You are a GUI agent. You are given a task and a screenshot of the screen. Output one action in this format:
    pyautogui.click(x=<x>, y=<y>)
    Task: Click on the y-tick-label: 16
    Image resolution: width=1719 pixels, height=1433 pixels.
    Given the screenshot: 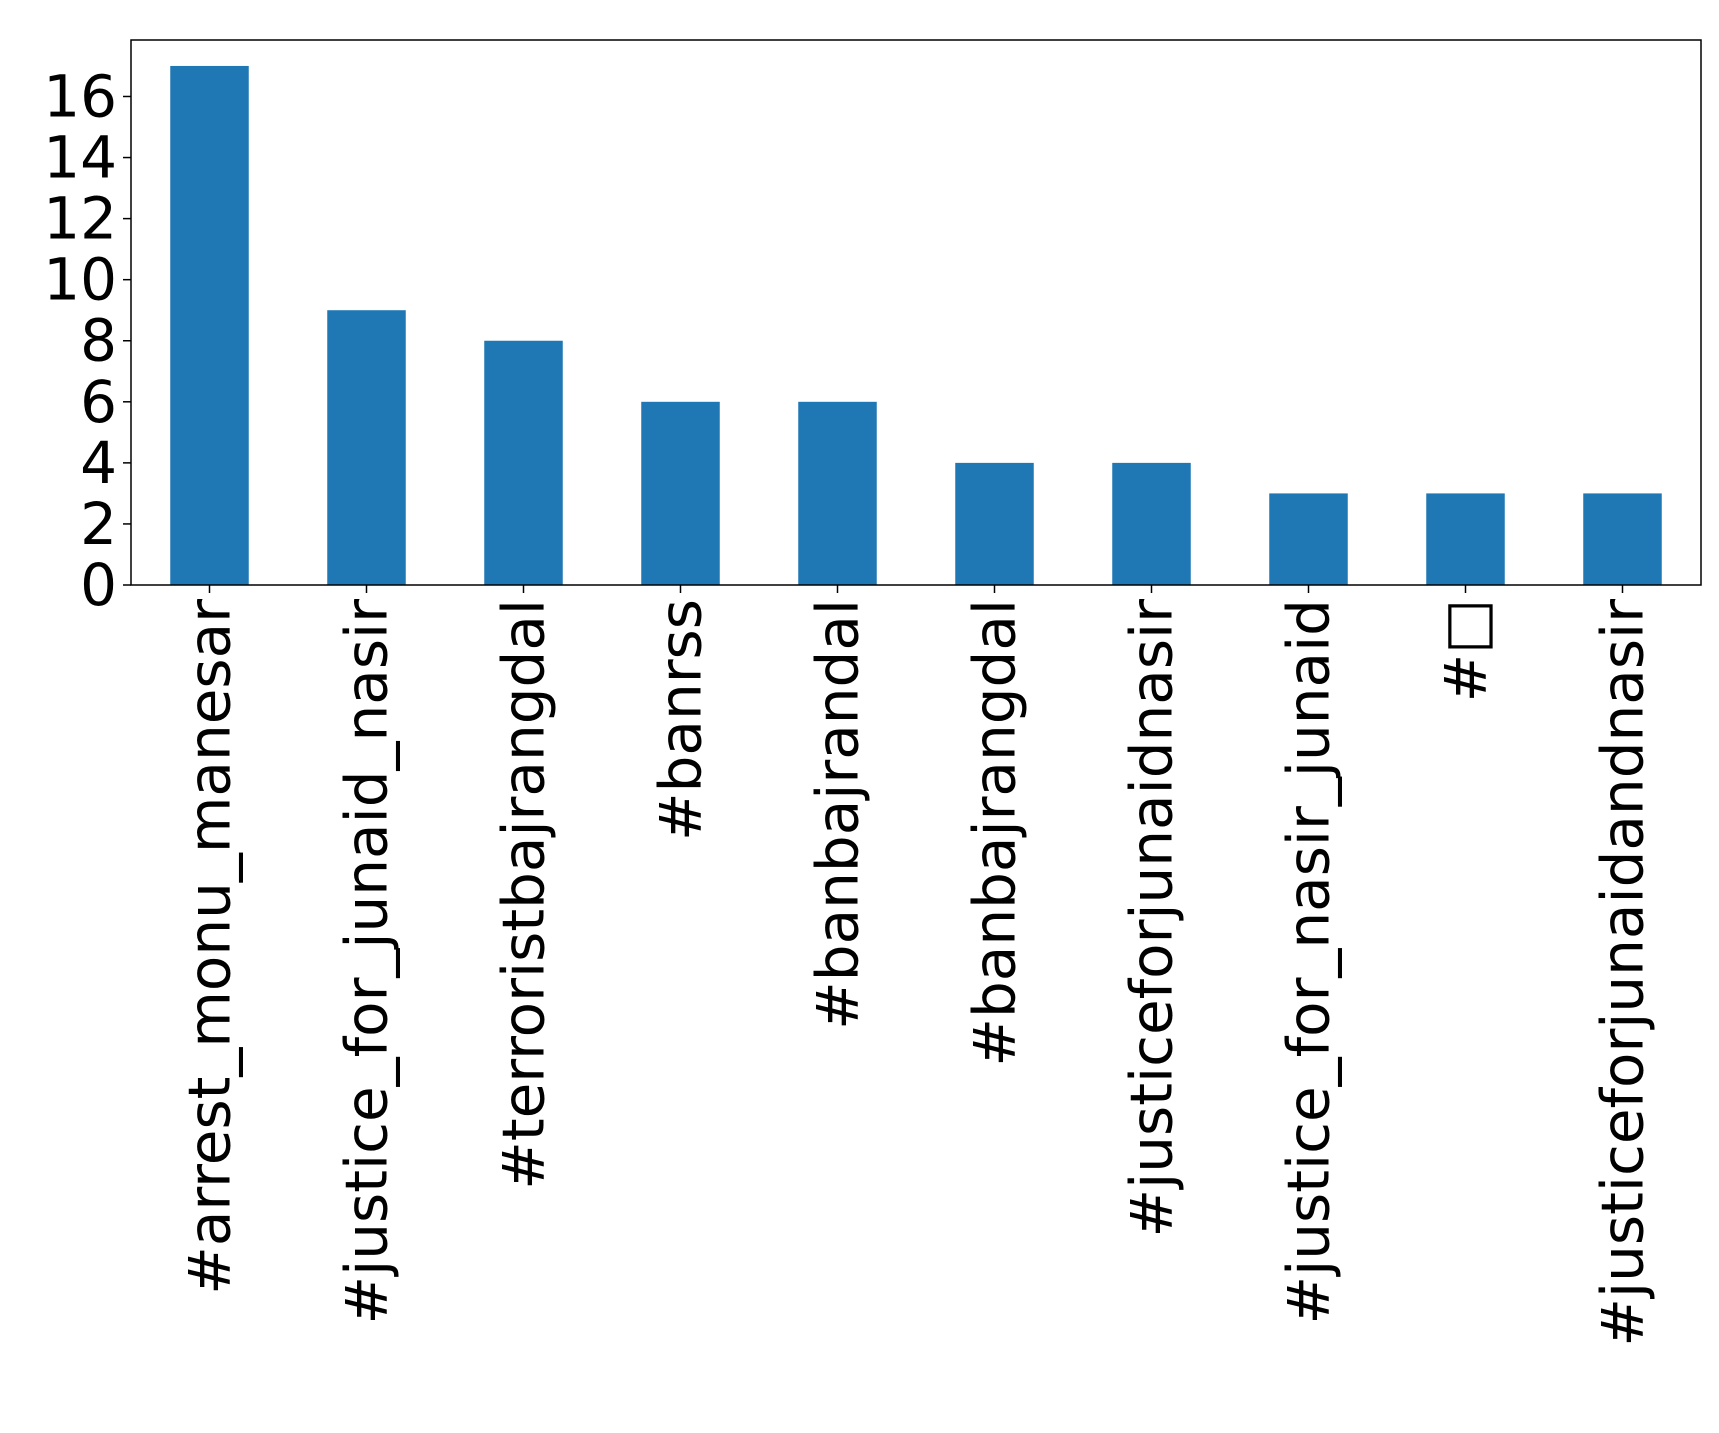 What is the action you would take?
    pyautogui.click(x=80, y=96)
    